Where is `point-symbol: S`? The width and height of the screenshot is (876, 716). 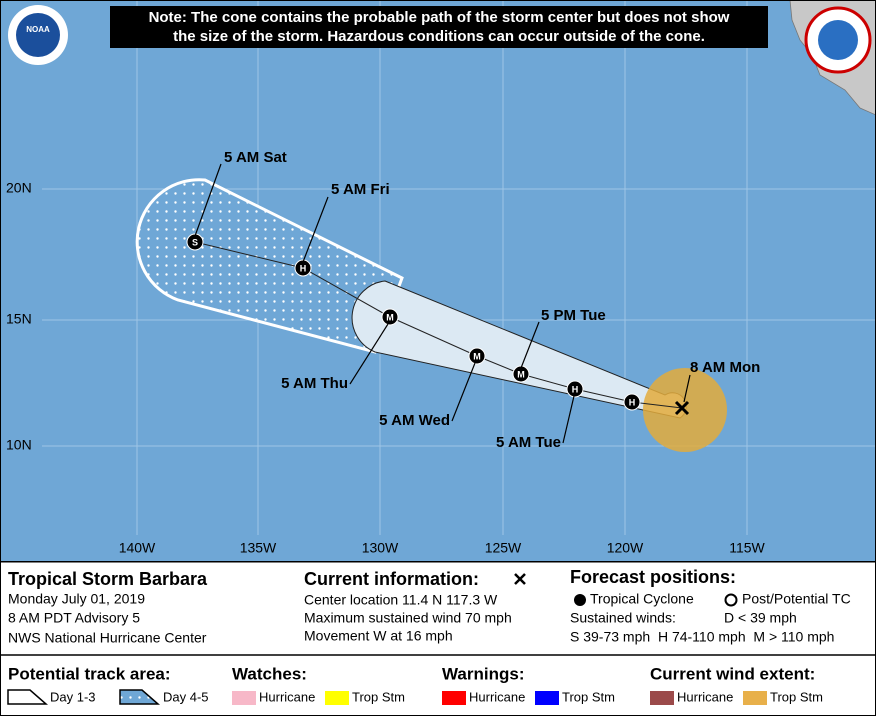 point-symbol: S is located at coordinates (195, 242).